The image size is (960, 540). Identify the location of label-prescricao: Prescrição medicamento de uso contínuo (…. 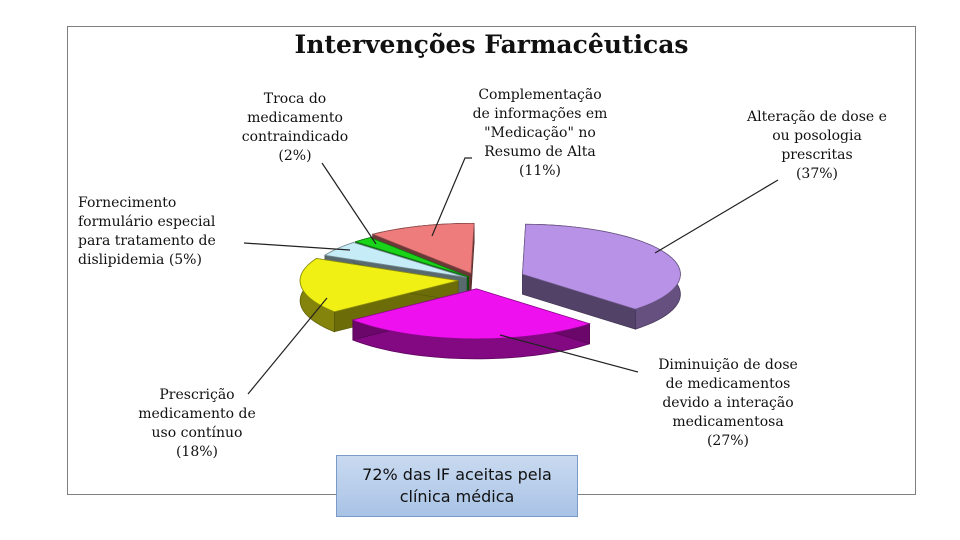
(197, 423).